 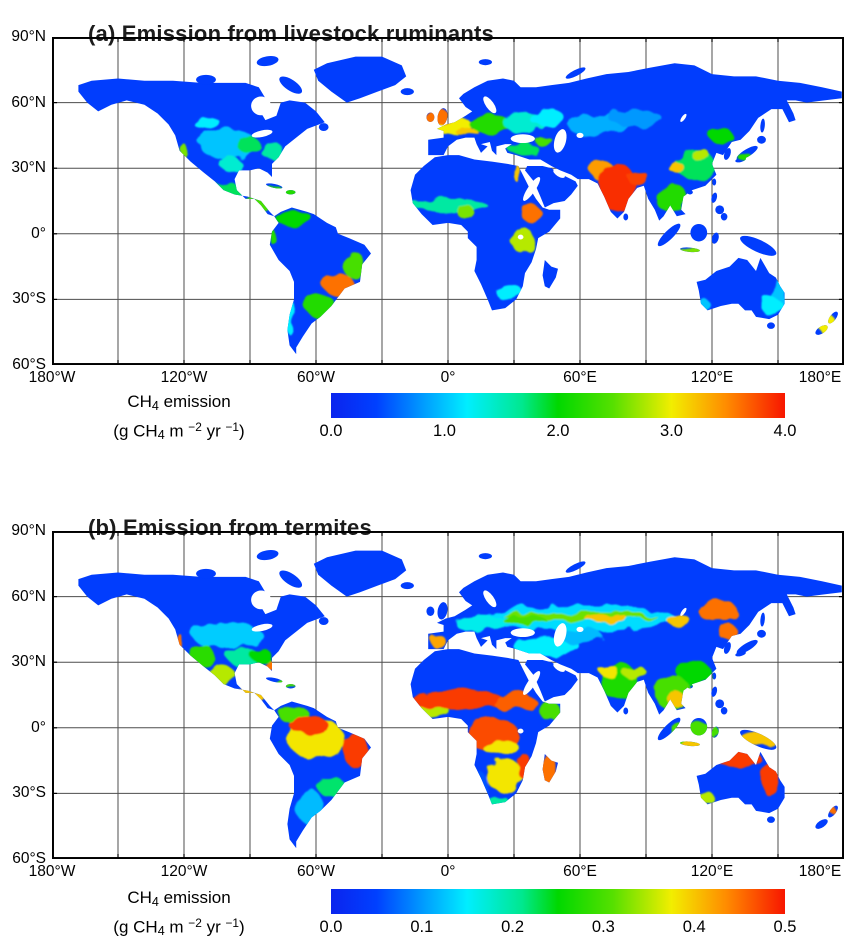 What do you see at coordinates (785, 431) in the screenshot?
I see `colorbar-tick-label-a: 4.0` at bounding box center [785, 431].